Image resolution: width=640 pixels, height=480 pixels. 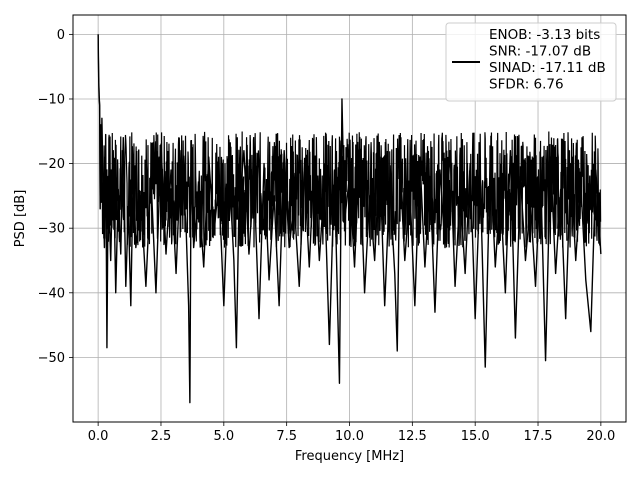 What do you see at coordinates (349, 436) in the screenshot?
I see `x-tick-label: 10.0` at bounding box center [349, 436].